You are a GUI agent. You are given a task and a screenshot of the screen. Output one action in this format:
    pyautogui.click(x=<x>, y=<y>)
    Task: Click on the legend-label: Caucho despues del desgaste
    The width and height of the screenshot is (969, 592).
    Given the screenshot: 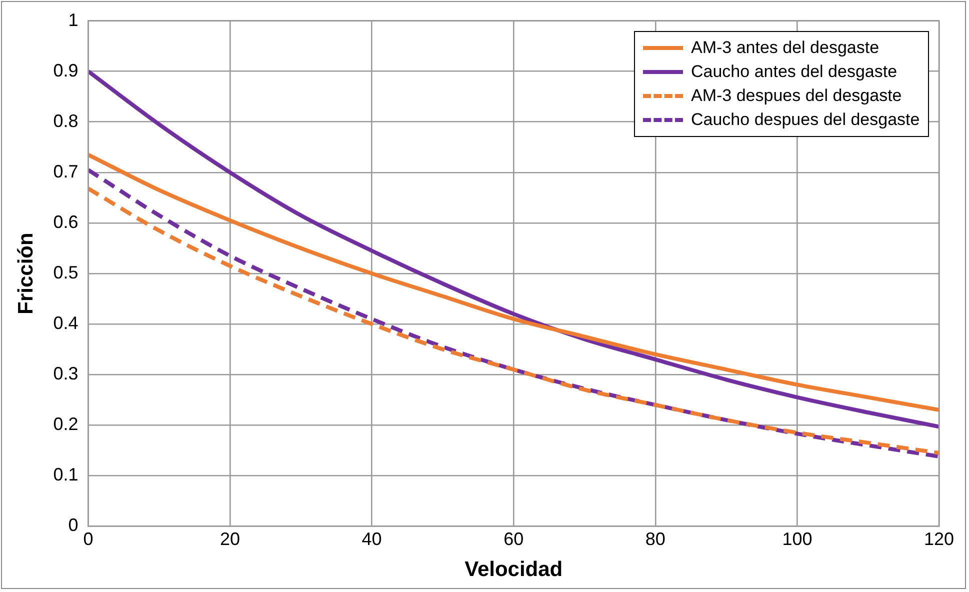 What is the action you would take?
    pyautogui.click(x=805, y=120)
    